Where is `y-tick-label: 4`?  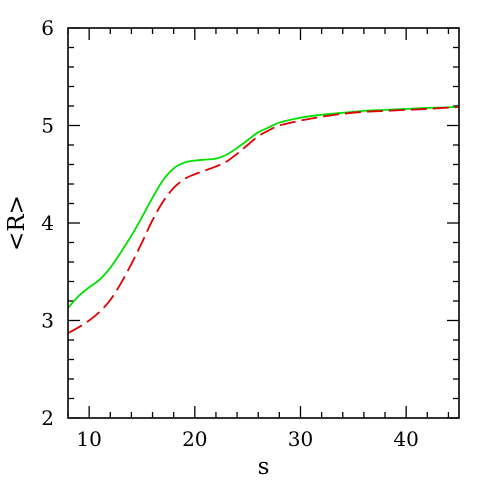
y-tick-label: 4 is located at coordinates (47, 223).